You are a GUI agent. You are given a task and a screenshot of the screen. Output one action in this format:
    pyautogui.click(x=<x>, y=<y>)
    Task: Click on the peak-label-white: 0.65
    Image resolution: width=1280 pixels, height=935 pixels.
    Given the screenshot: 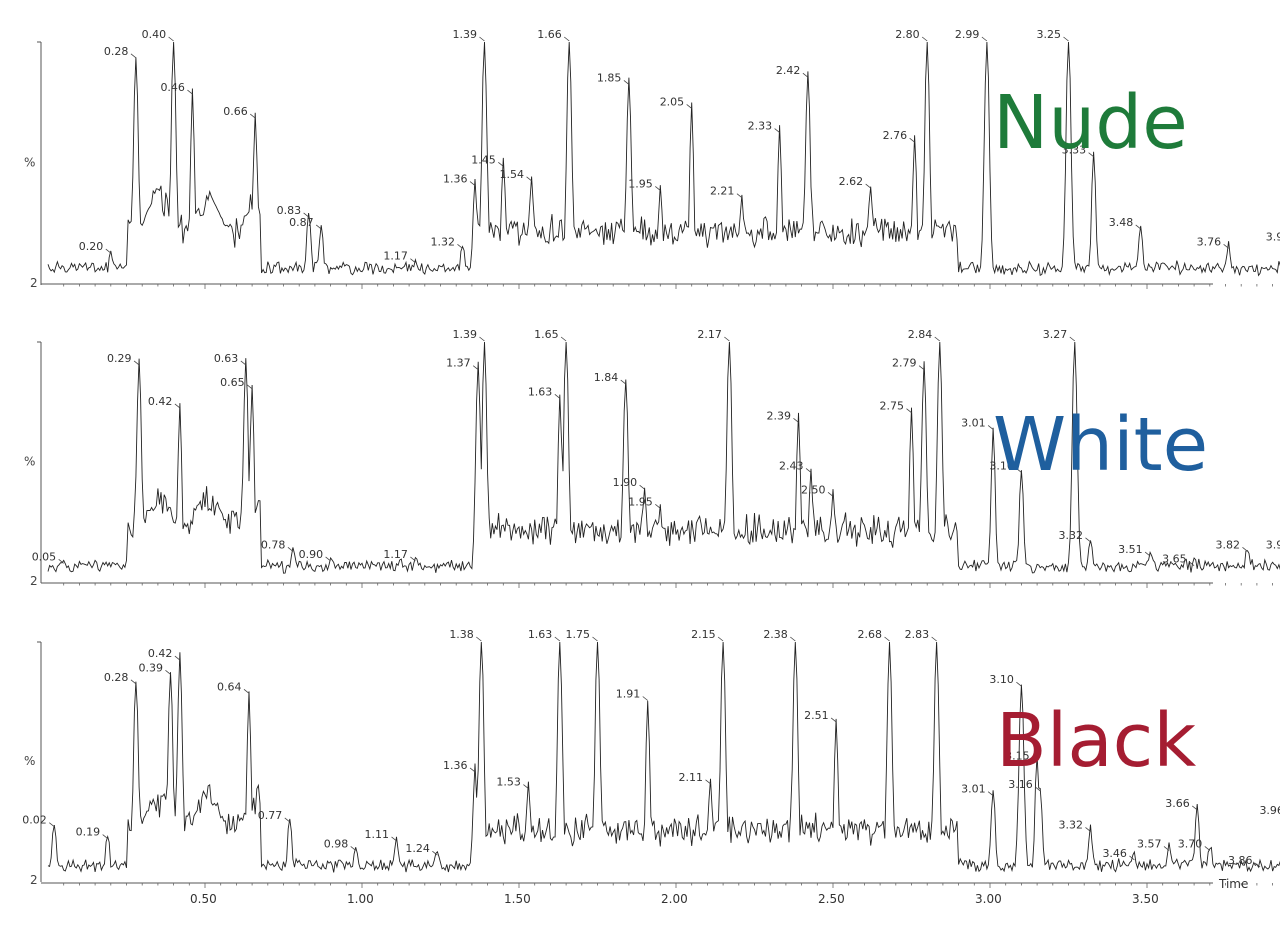 What is the action you would take?
    pyautogui.click(x=232, y=382)
    